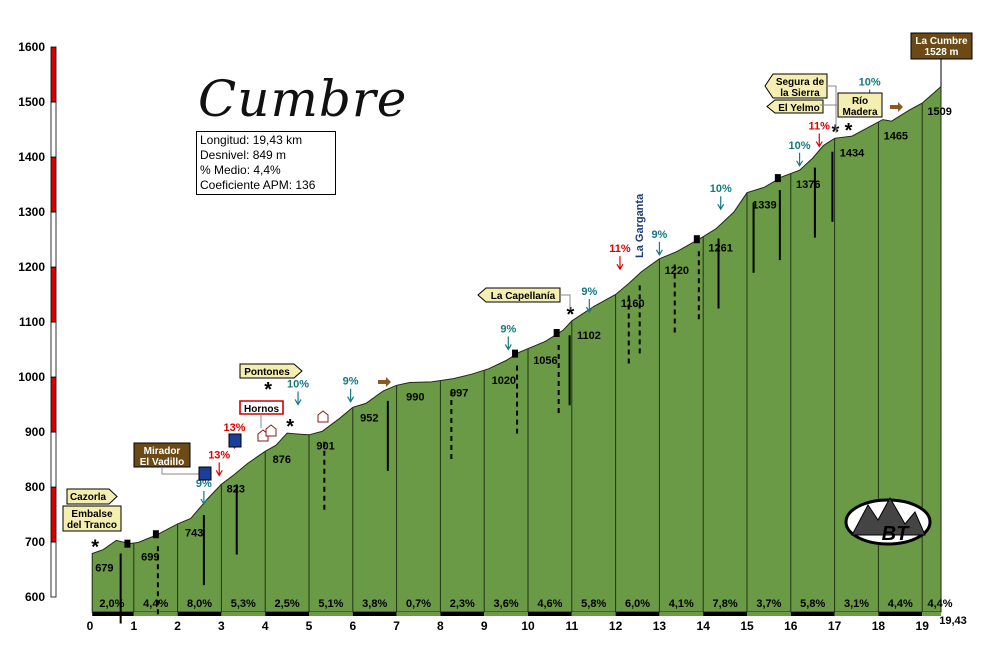 The height and width of the screenshot is (657, 992). I want to click on segment-grade-label: 3,8%, so click(374, 604).